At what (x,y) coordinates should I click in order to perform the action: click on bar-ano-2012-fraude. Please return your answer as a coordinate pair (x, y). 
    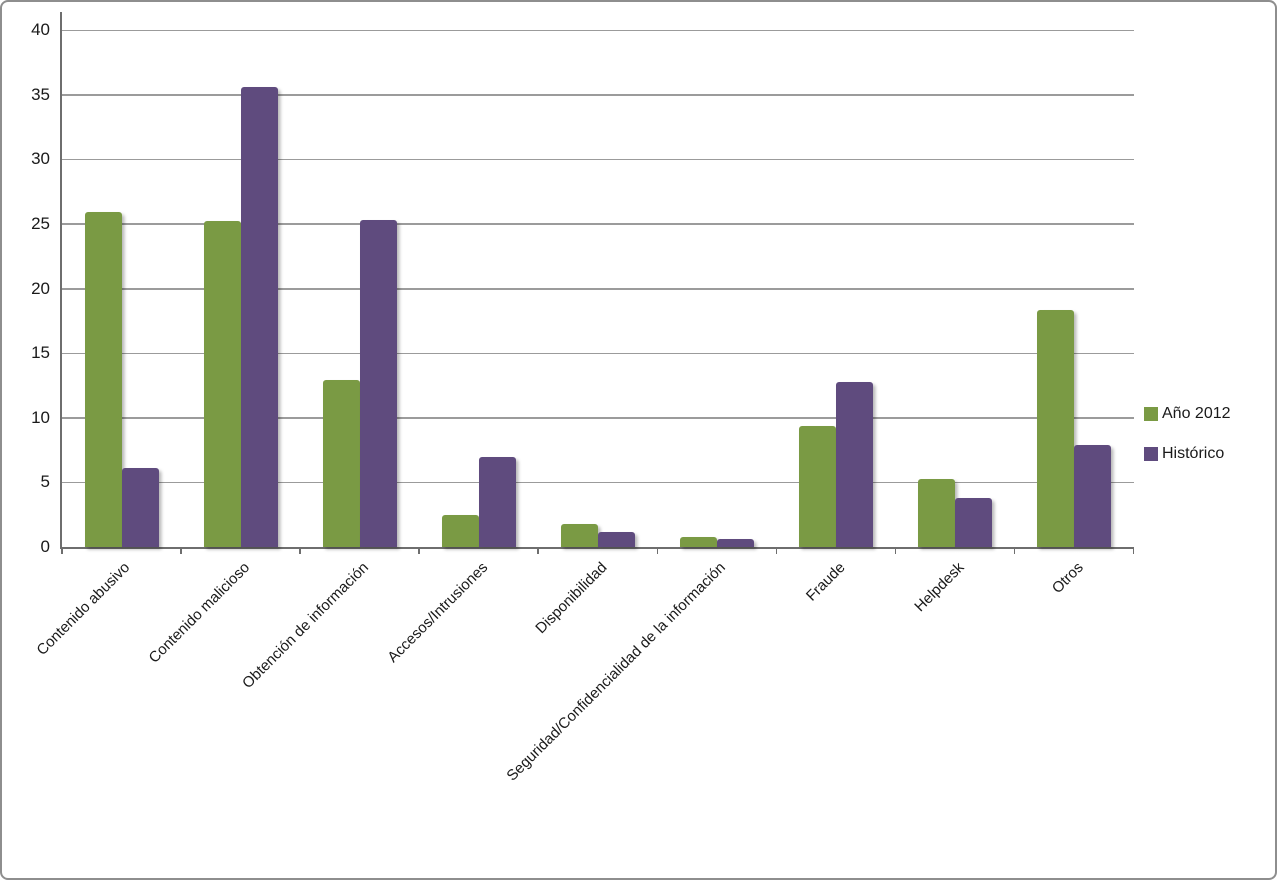
    Looking at the image, I should click on (818, 486).